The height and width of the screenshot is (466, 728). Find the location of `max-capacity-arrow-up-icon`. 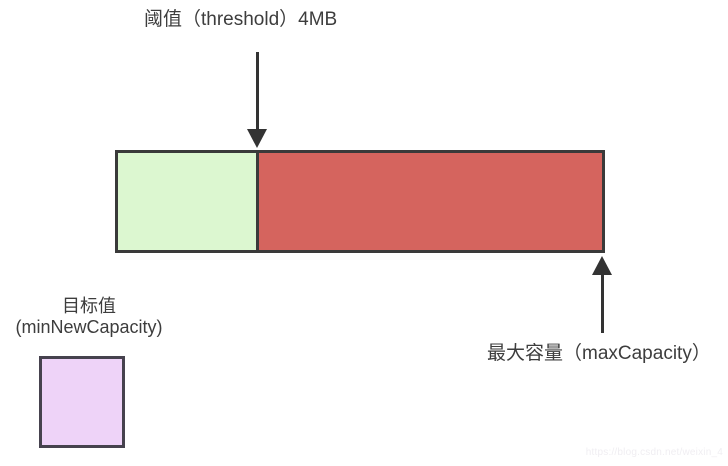

max-capacity-arrow-up-icon is located at coordinates (602, 294).